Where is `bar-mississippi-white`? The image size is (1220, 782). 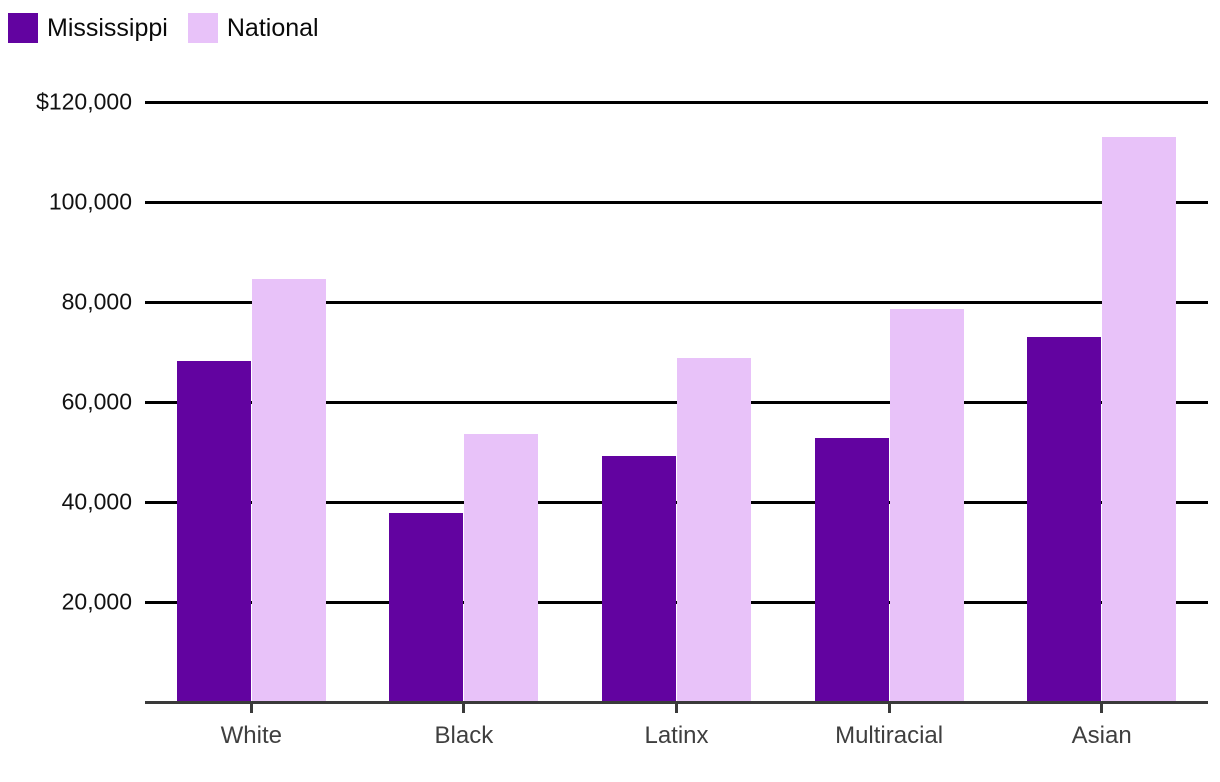 bar-mississippi-white is located at coordinates (213, 531).